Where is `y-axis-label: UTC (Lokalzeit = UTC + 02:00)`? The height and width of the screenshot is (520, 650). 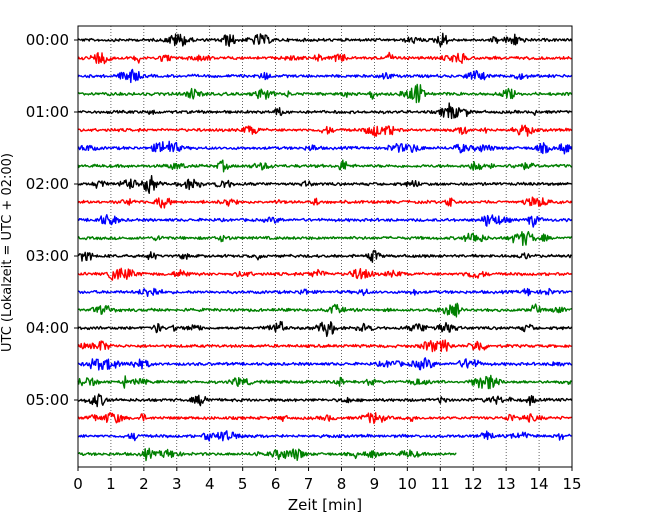 y-axis-label: UTC (Lokalzeit = UTC + 02:00) is located at coordinates (7, 252).